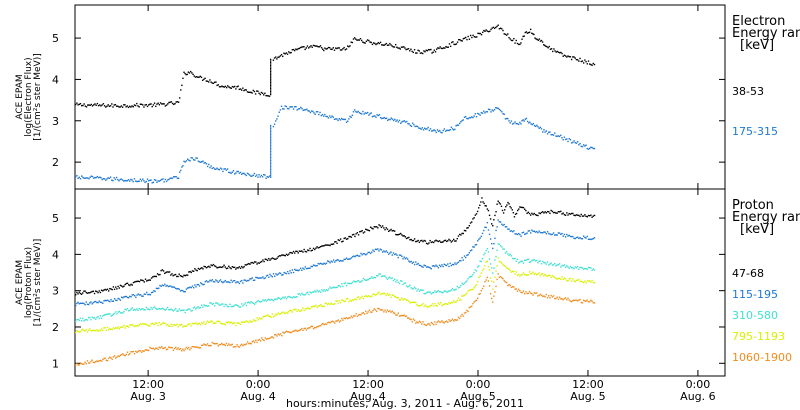  Describe the element at coordinates (29, 282) in the screenshot. I see `y-axis-label-line: log(Proton Flux)` at that location.